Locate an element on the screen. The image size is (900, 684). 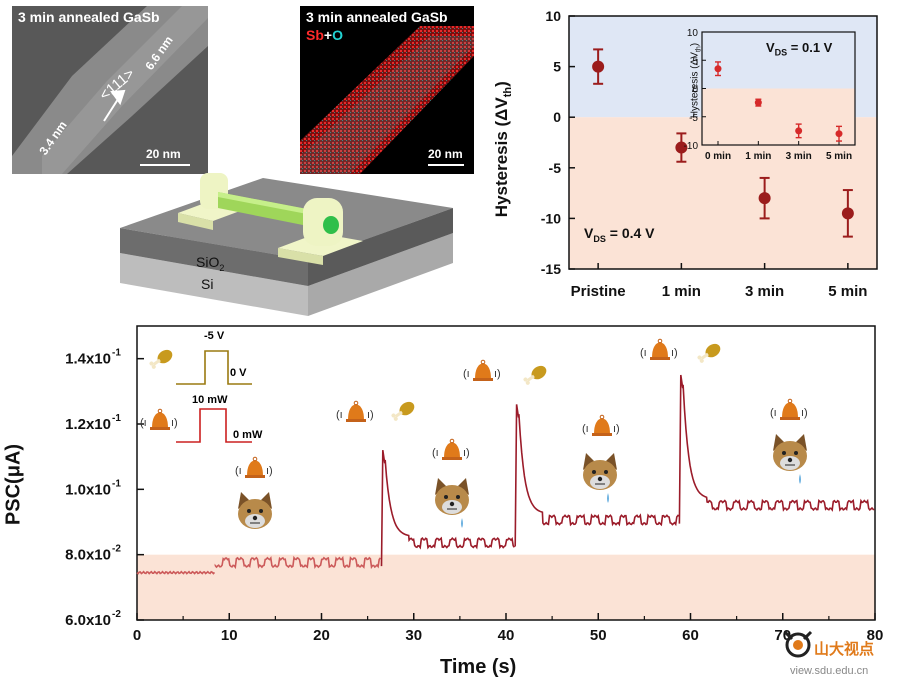
eds-plus: + is located at coordinates (328, 35).